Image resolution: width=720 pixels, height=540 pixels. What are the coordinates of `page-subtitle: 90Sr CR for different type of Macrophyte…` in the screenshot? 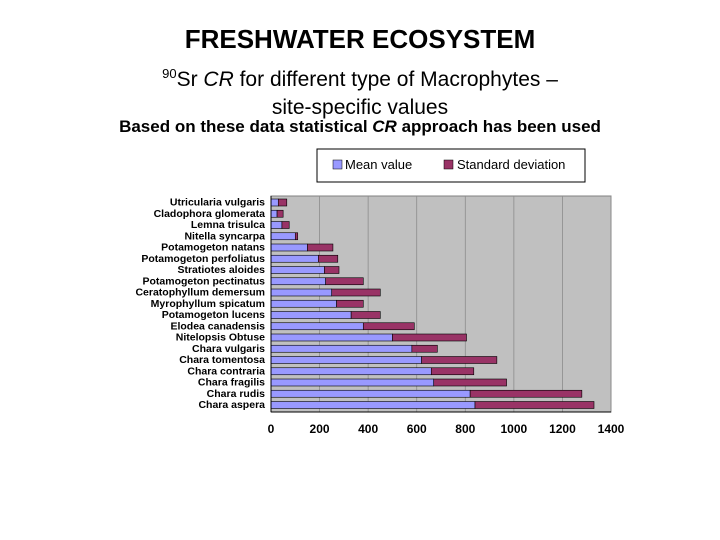 It's located at (360, 91).